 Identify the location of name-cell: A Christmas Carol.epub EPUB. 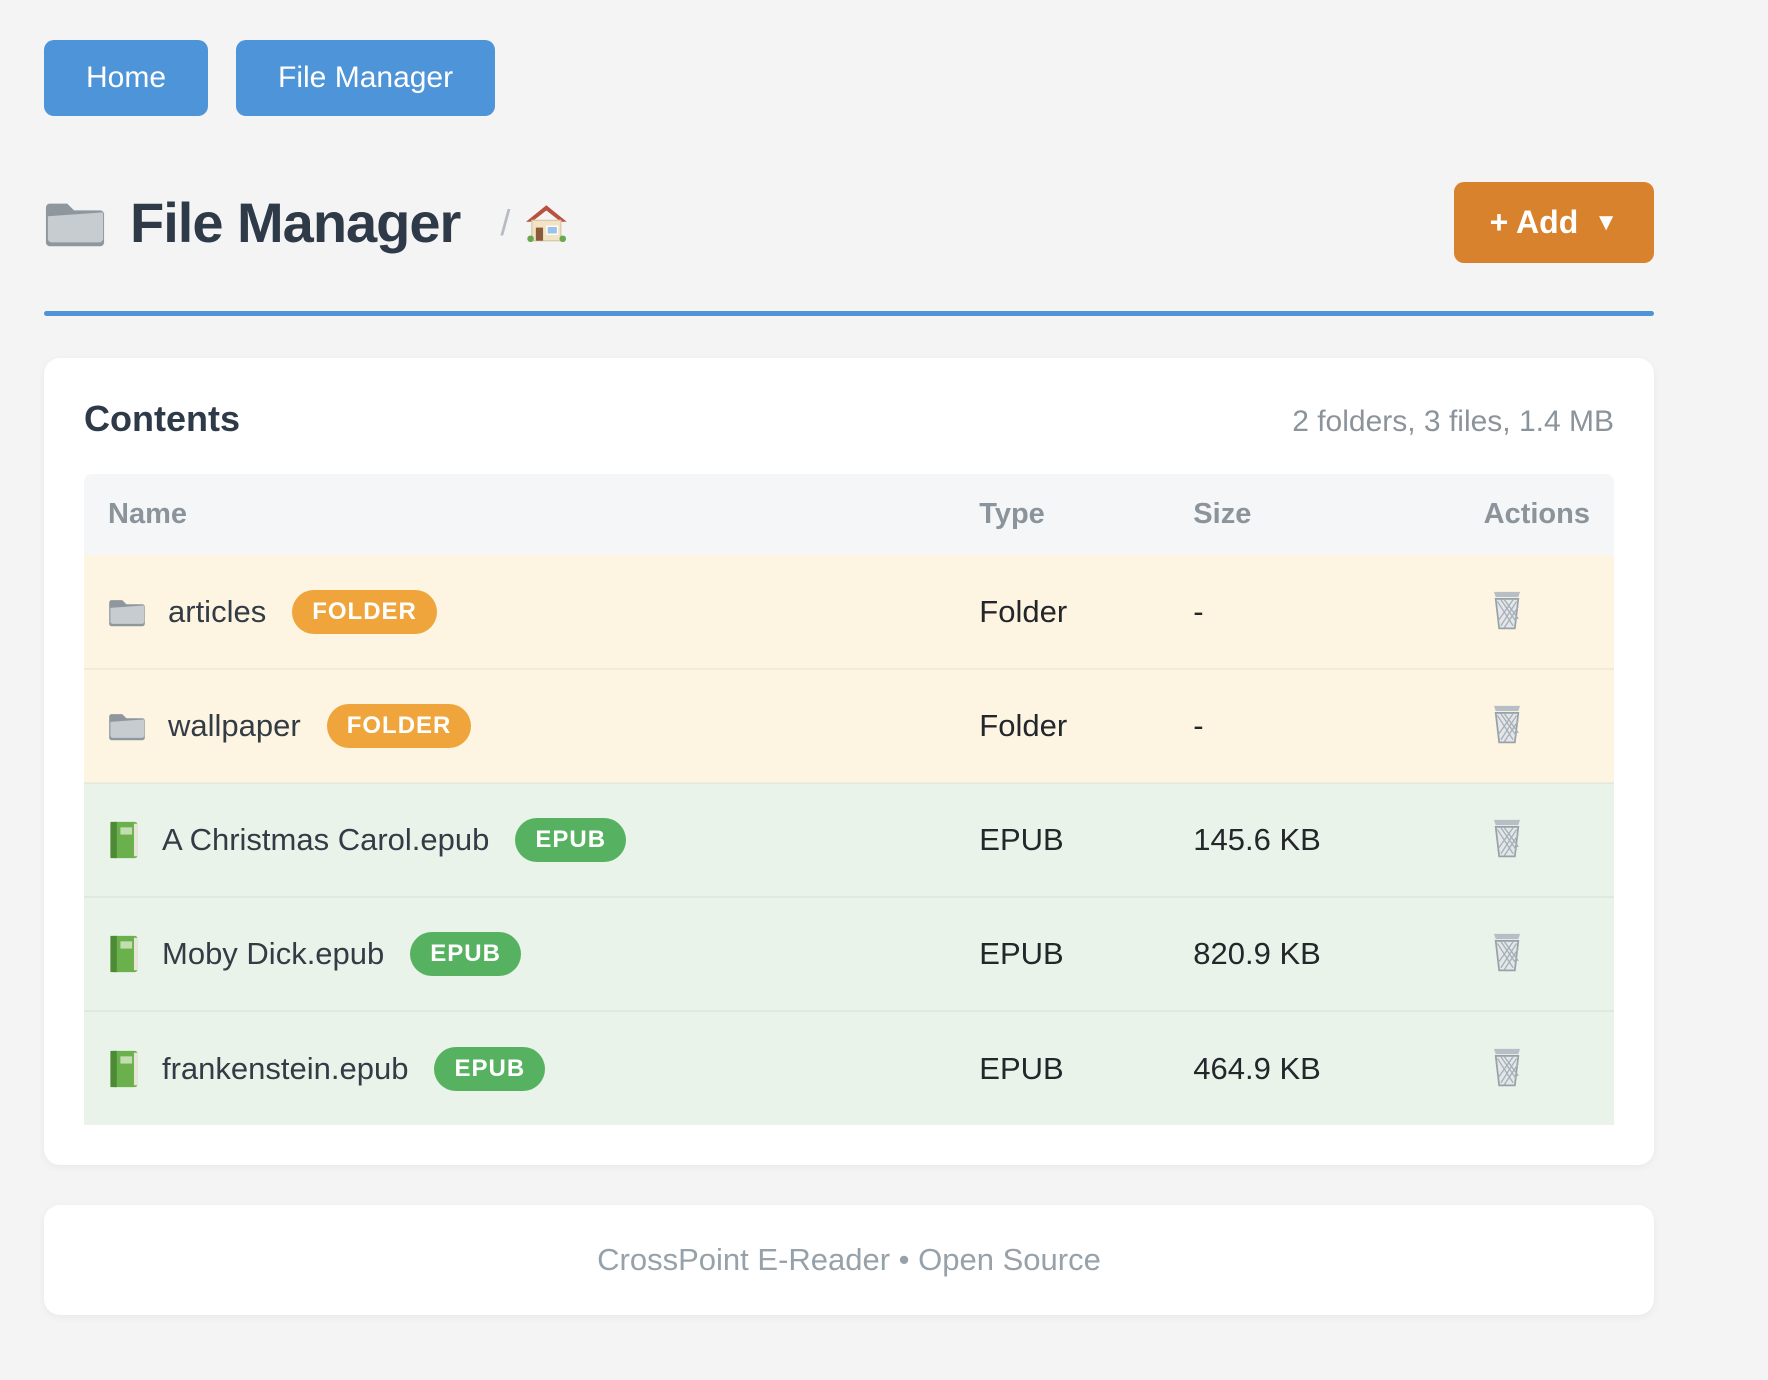
(519, 840).